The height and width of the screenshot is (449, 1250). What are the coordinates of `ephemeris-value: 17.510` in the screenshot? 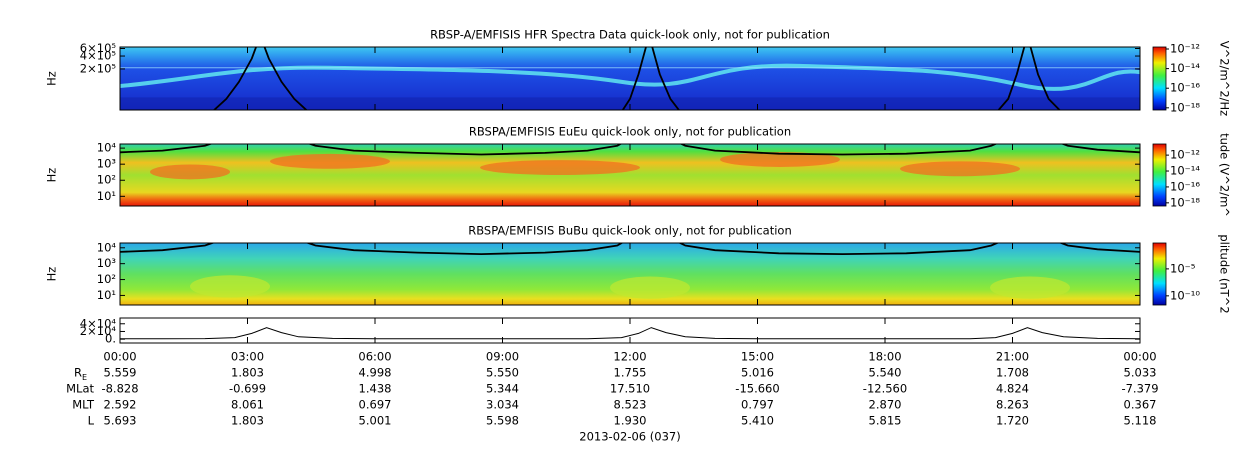 It's located at (630, 389).